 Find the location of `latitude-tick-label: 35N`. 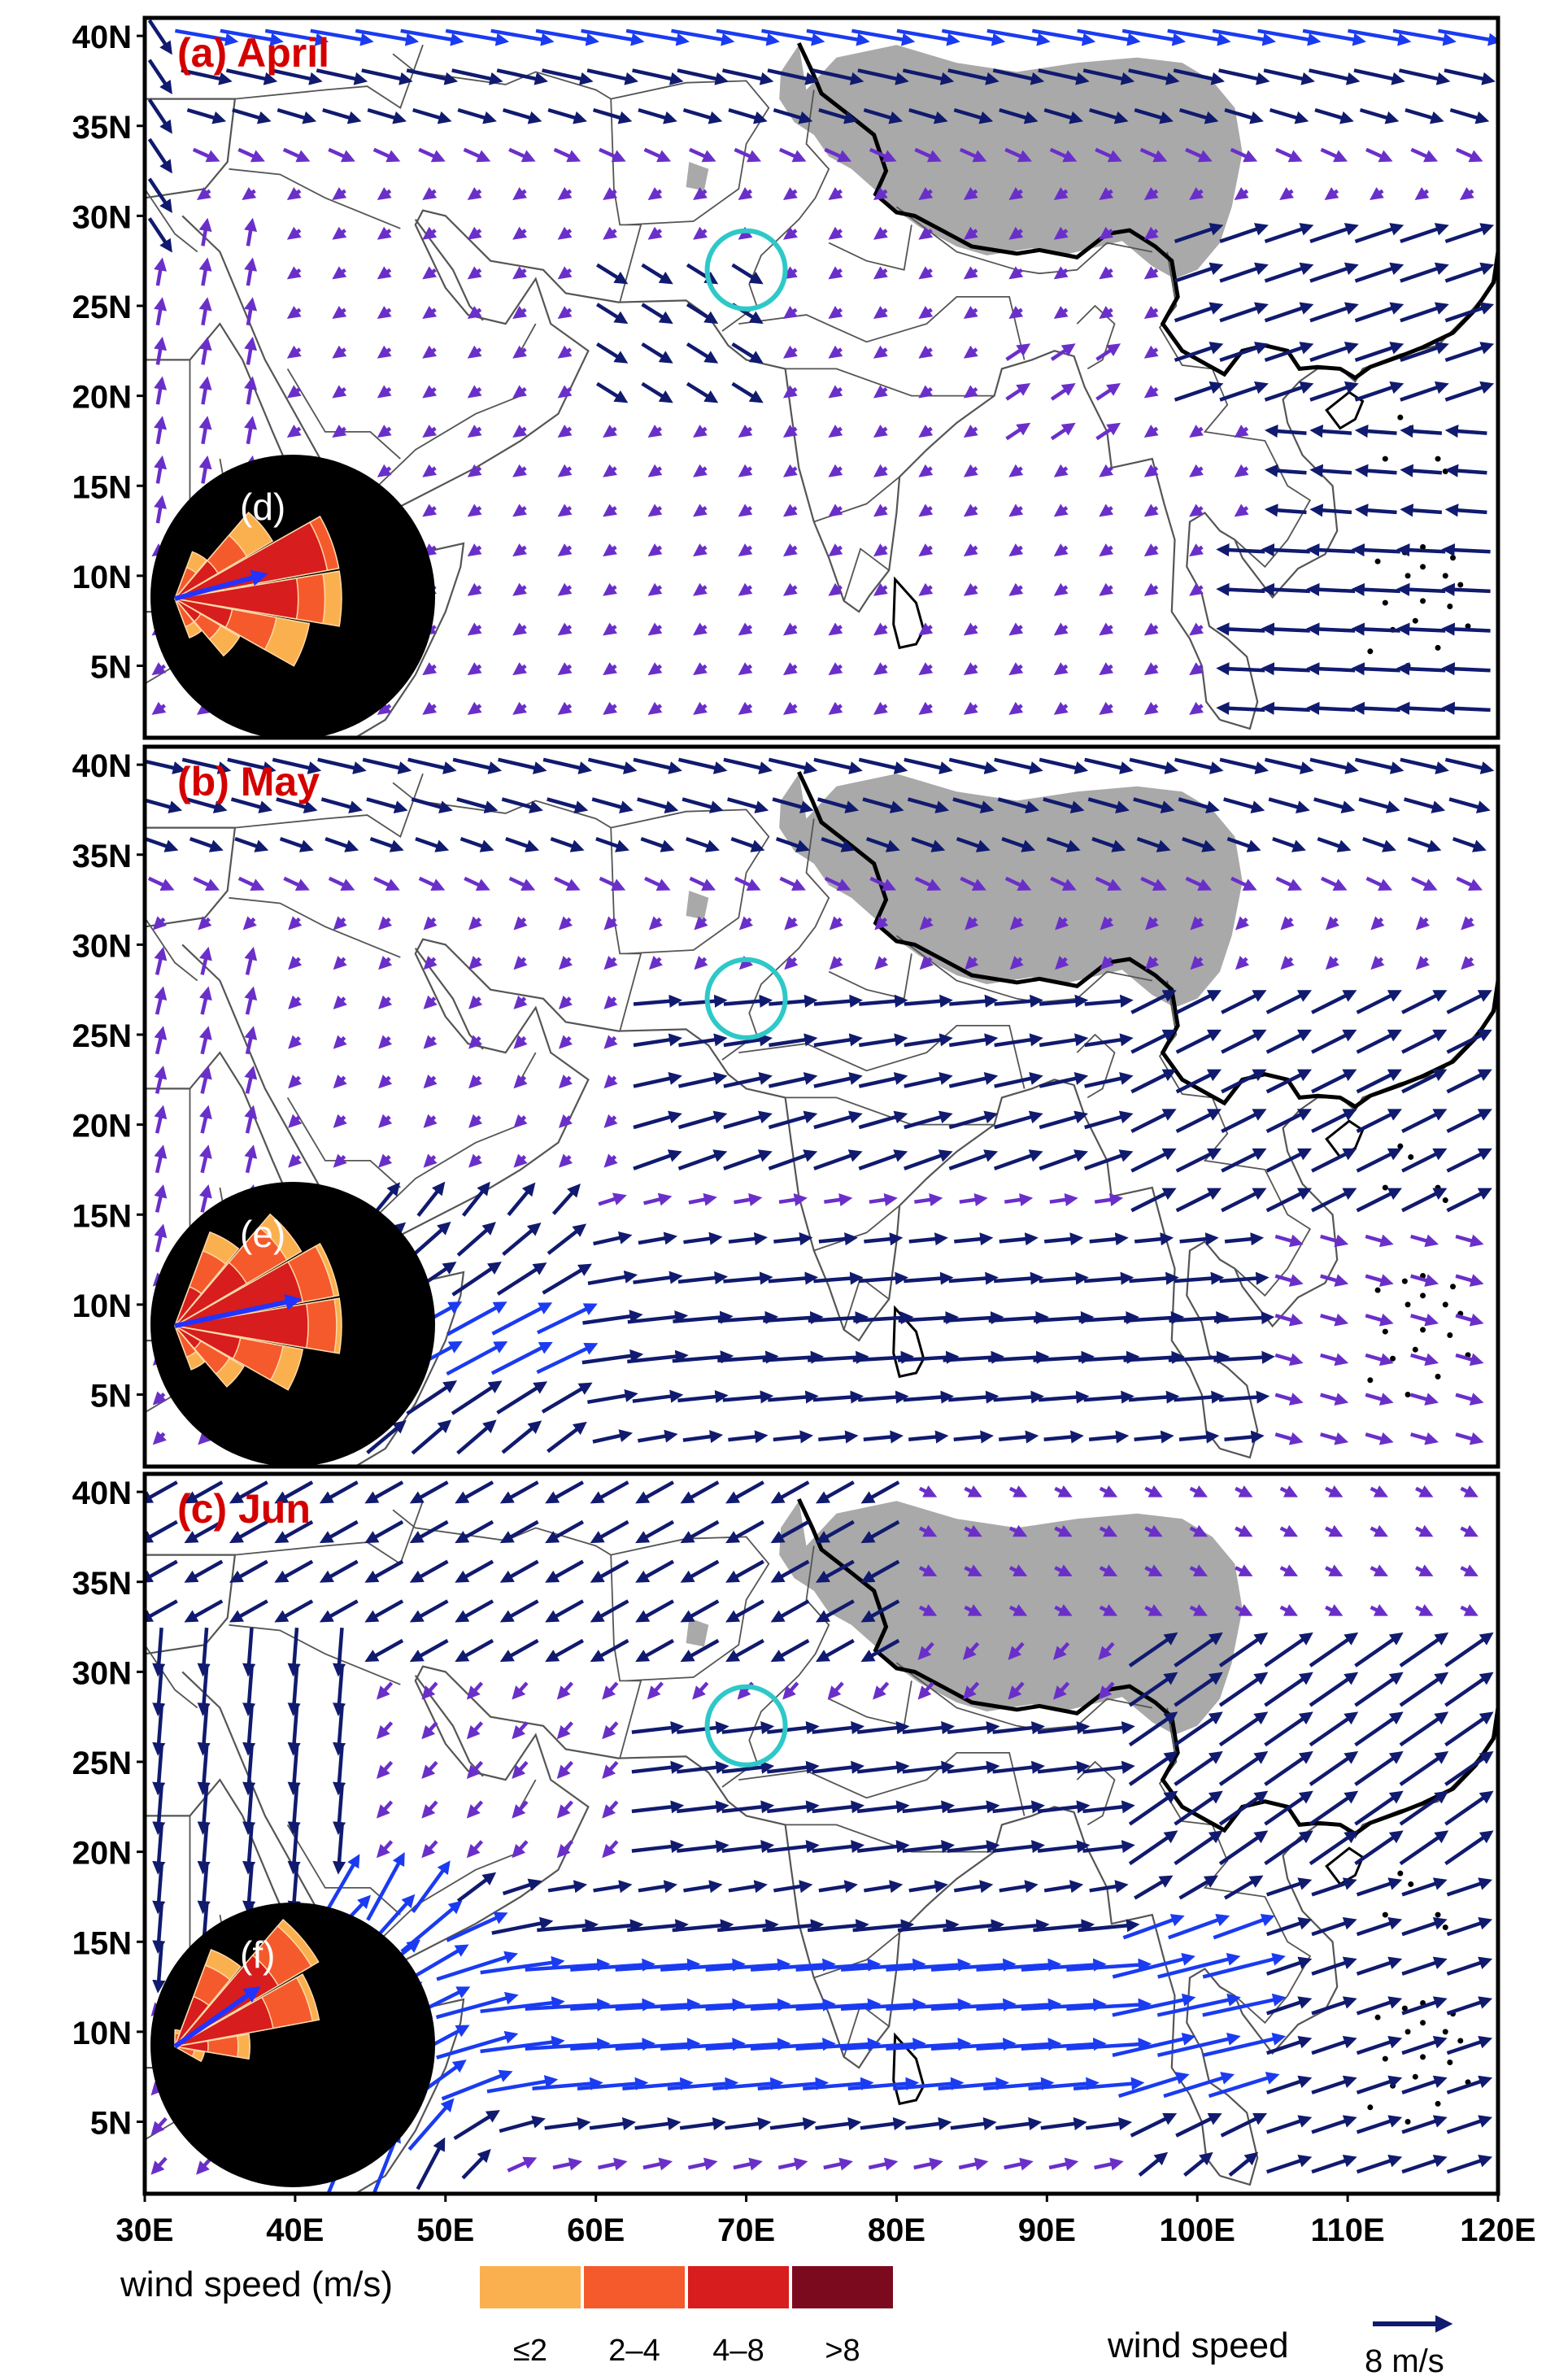

latitude-tick-label: 35N is located at coordinates (102, 128).